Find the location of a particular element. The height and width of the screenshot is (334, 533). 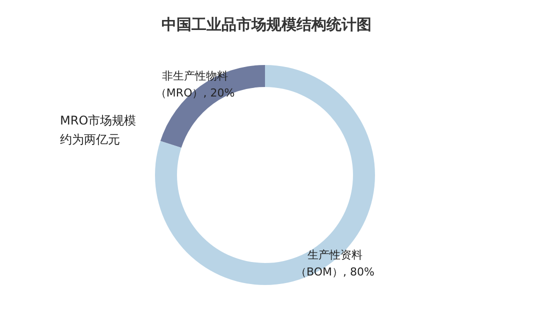

text: MRO市场规模约为两亿元 is located at coordinates (98, 130).